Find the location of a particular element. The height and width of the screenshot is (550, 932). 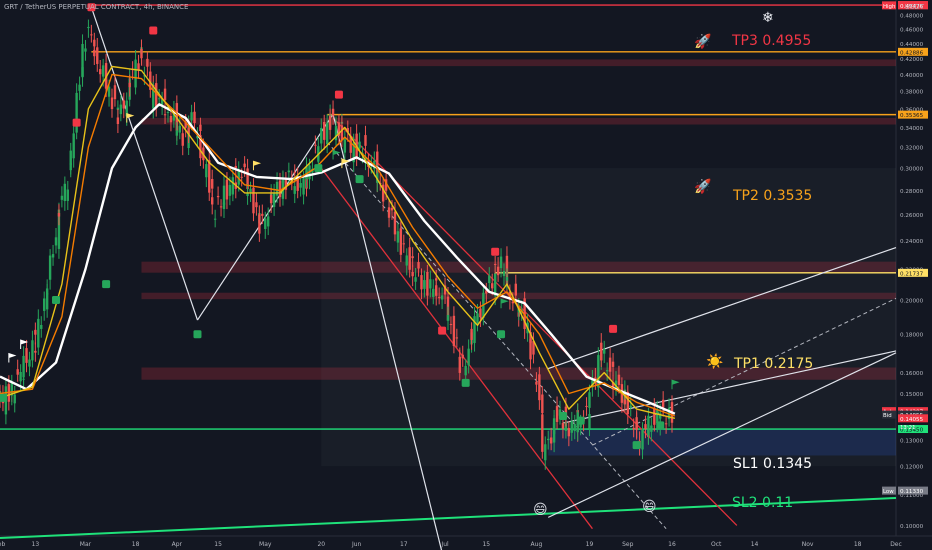

price-badge-text: 0.49476 is located at coordinates (912, 7).